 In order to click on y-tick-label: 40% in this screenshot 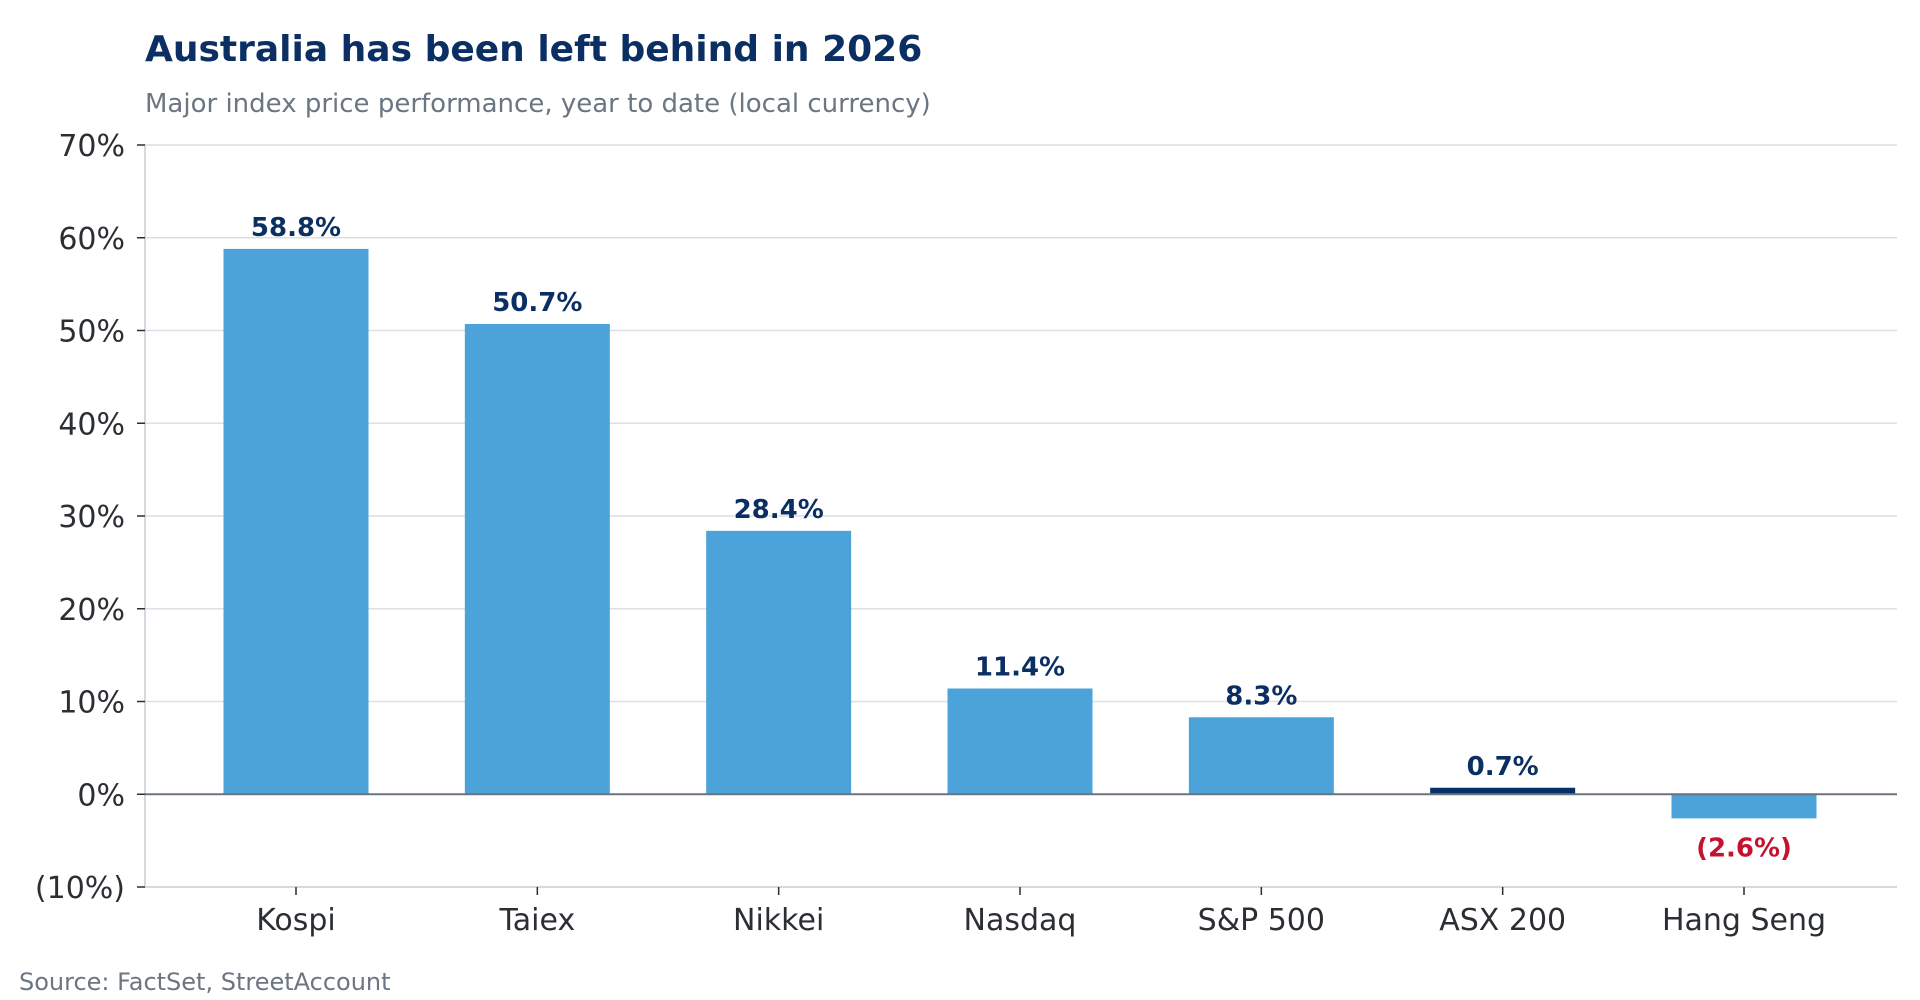, I will do `click(91, 424)`.